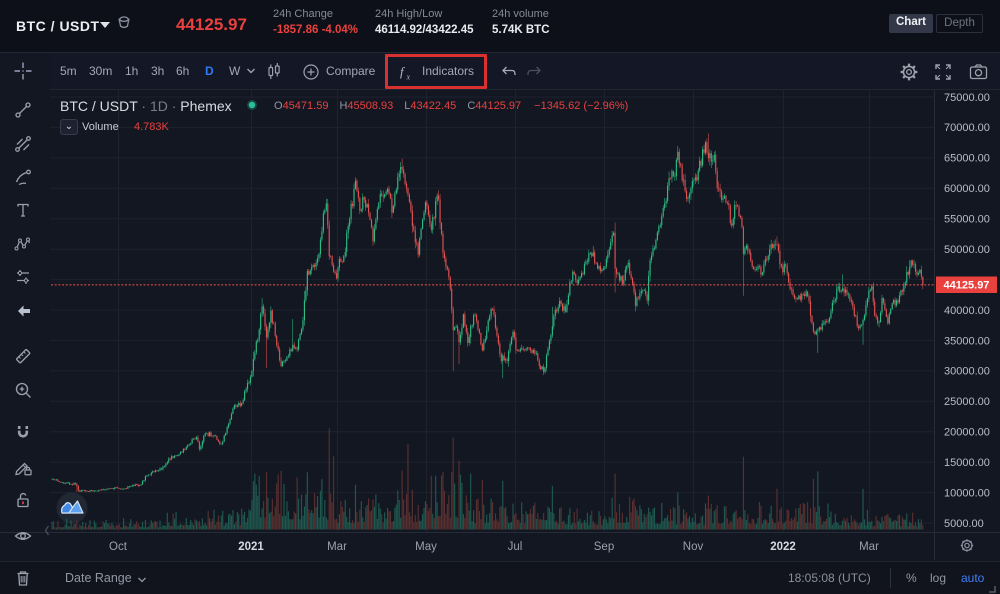  Describe the element at coordinates (426, 547) in the screenshot. I see `svg-text: May` at that location.